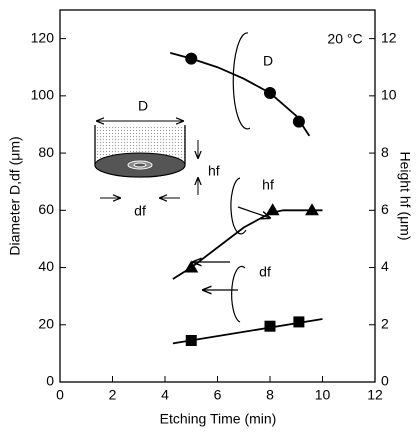 The image size is (418, 433). Describe the element at coordinates (265, 272) in the screenshot. I see `series-label: df` at that location.